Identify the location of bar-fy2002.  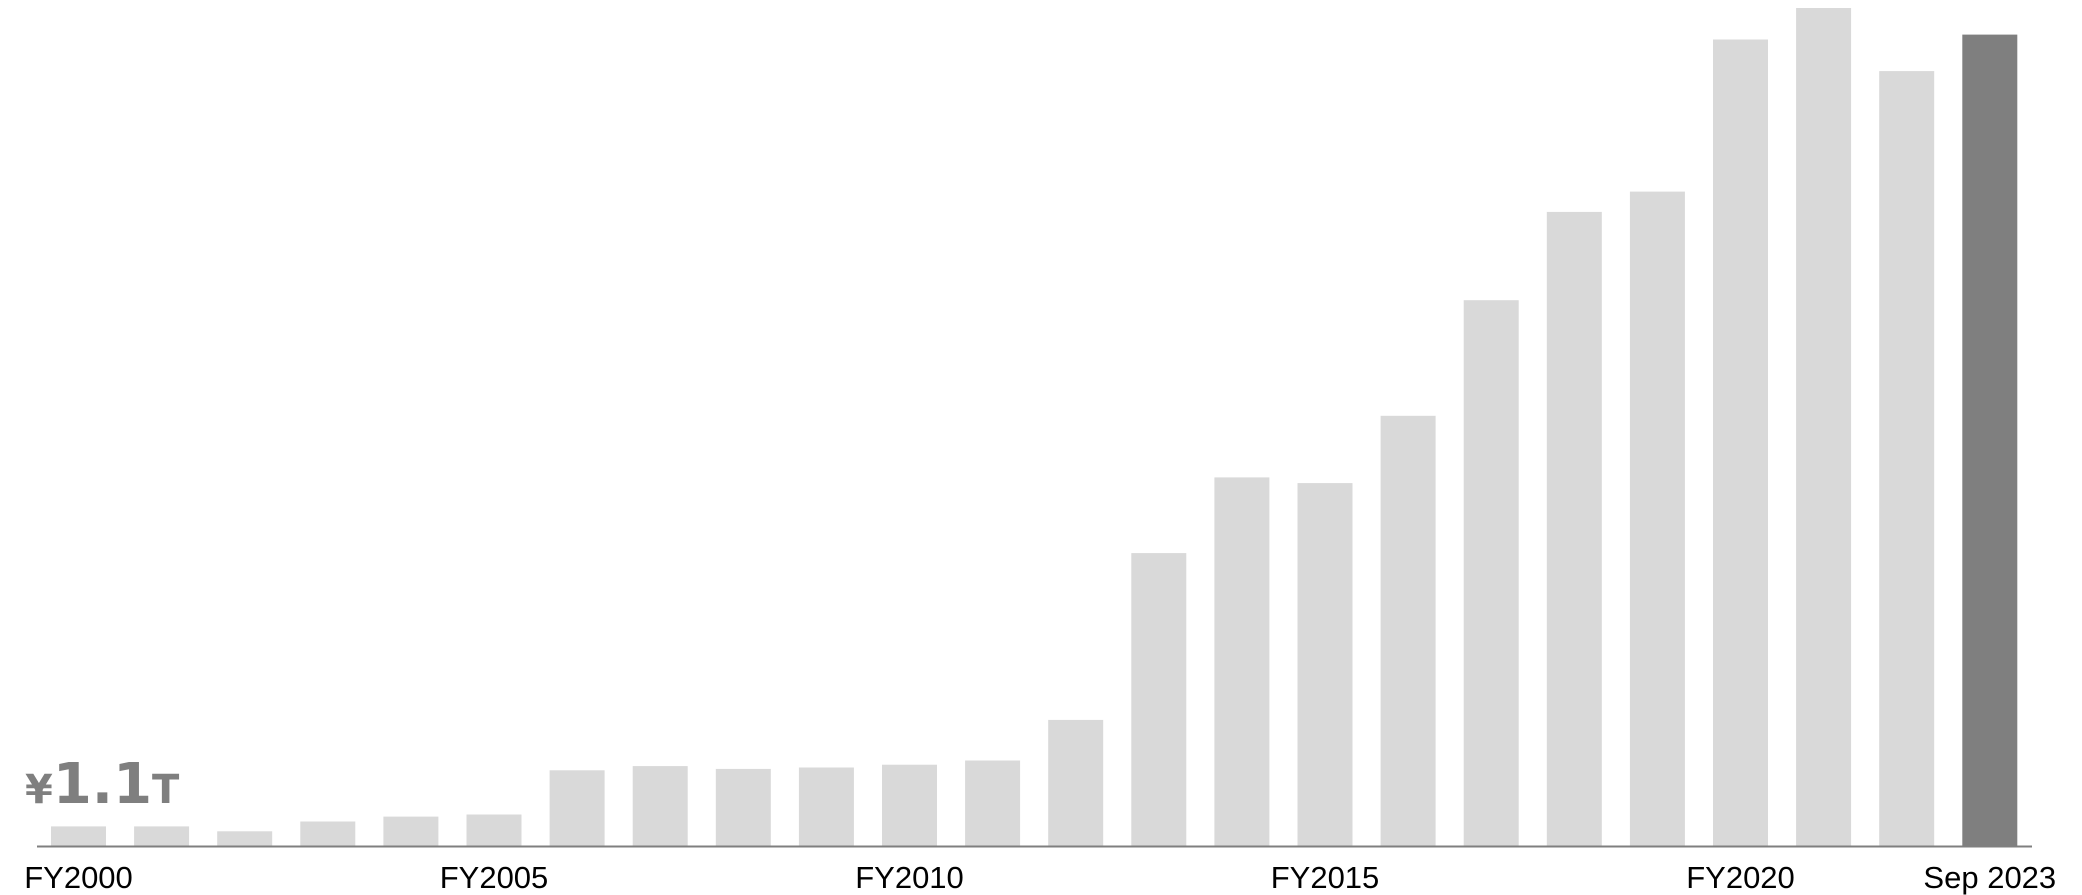
(245, 838).